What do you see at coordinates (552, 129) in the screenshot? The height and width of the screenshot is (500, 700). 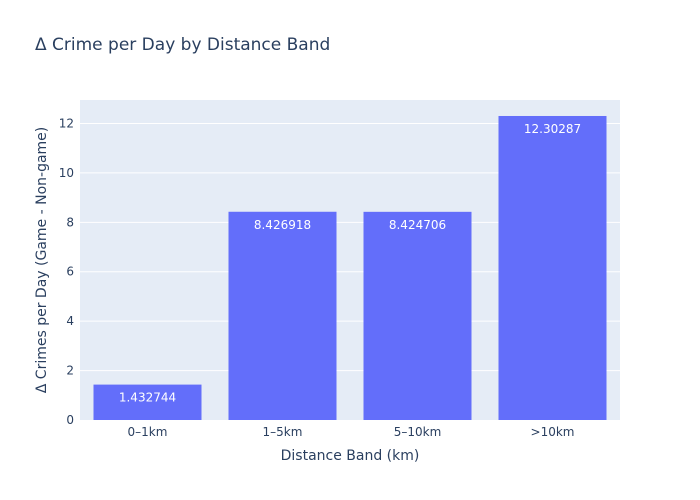 I see `bar-value-label: 12.30287` at bounding box center [552, 129].